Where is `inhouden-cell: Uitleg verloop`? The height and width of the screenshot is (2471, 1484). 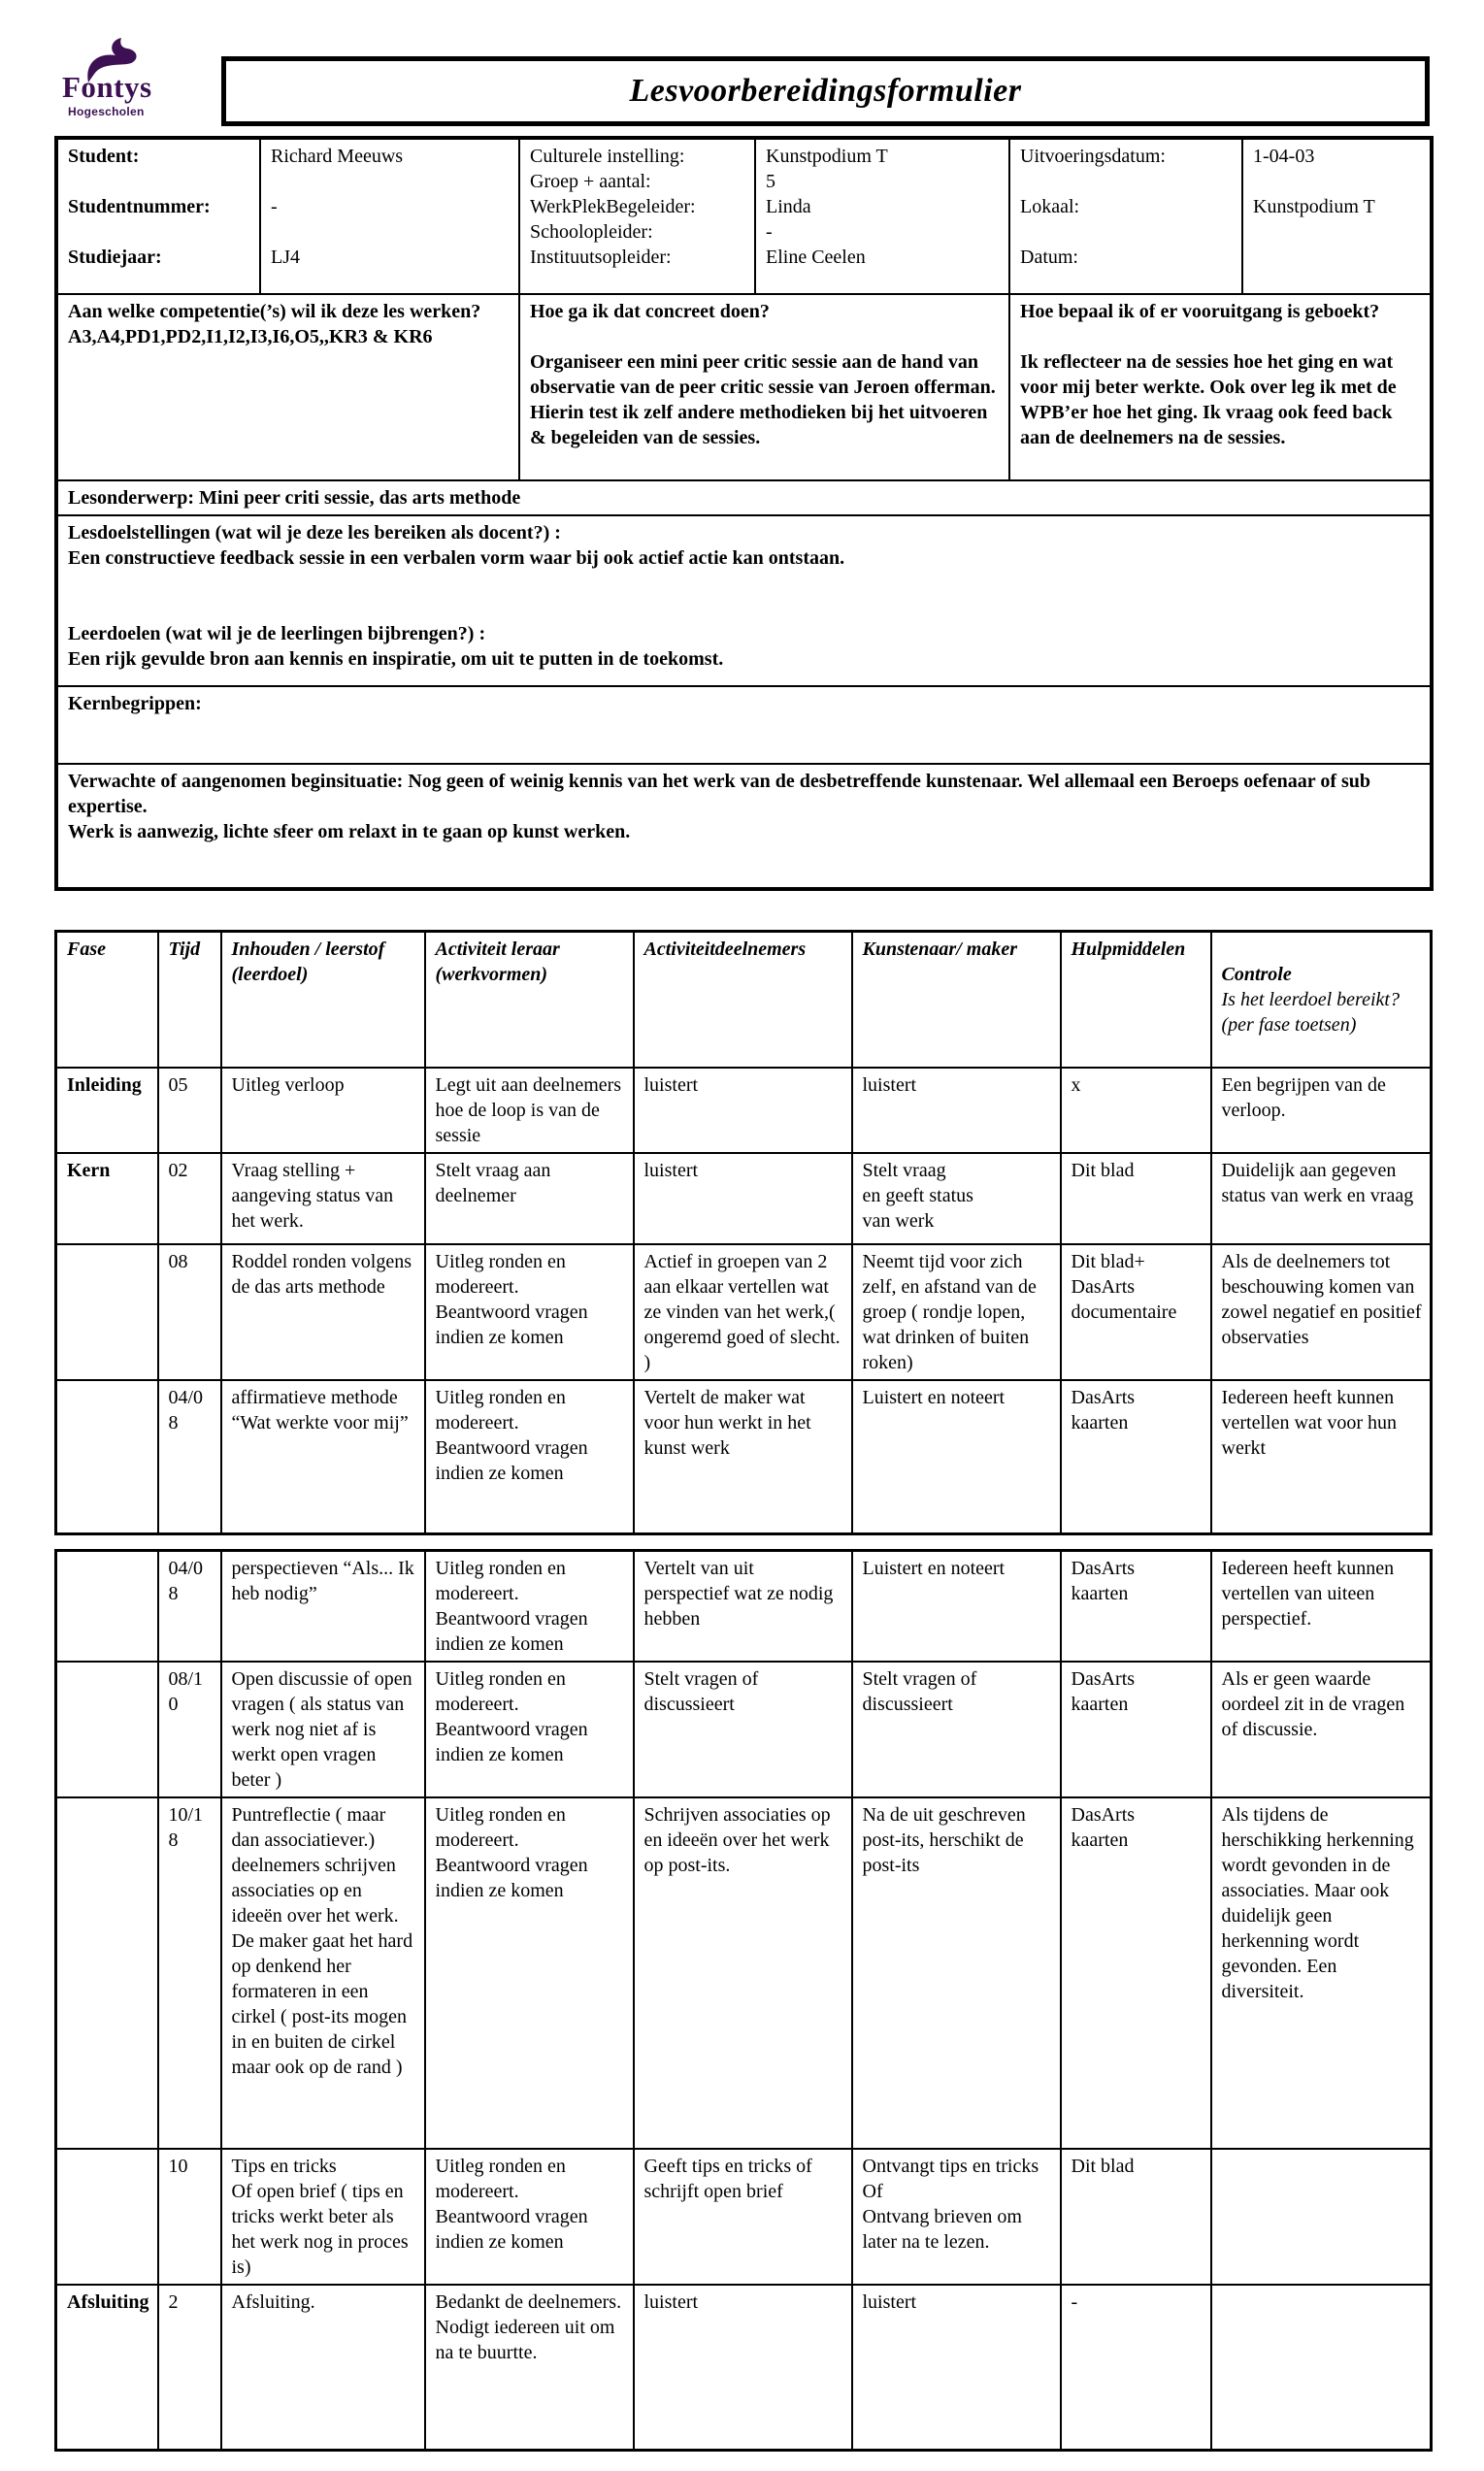
inhouden-cell: Uitleg verloop is located at coordinates (322, 1111).